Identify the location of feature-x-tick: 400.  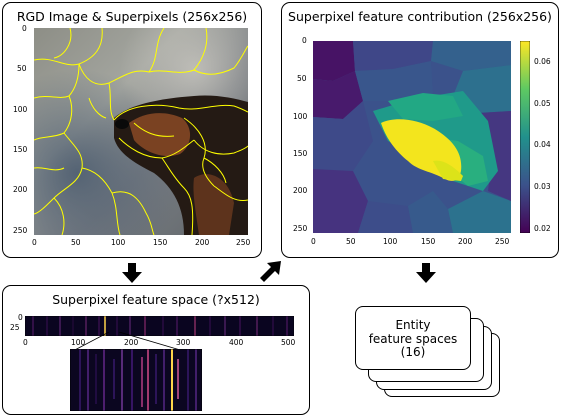
(236, 342).